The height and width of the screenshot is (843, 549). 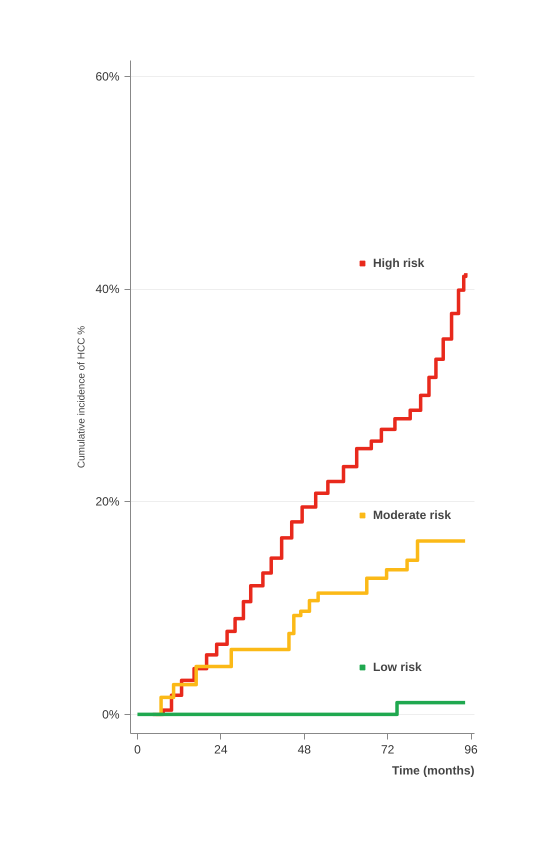 What do you see at coordinates (111, 714) in the screenshot?
I see `y-tick-label: 0%` at bounding box center [111, 714].